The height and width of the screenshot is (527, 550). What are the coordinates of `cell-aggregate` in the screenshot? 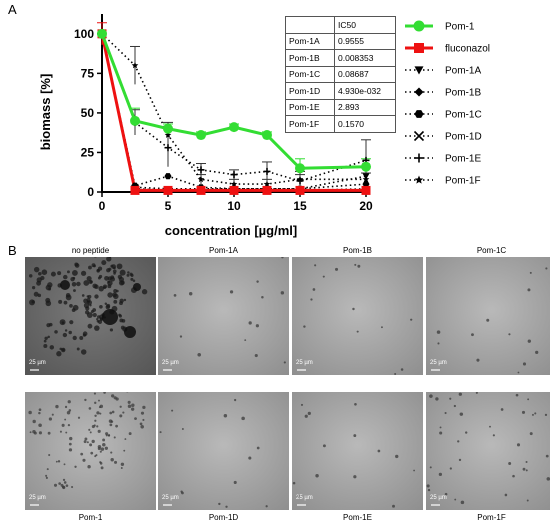 It's located at (110, 317).